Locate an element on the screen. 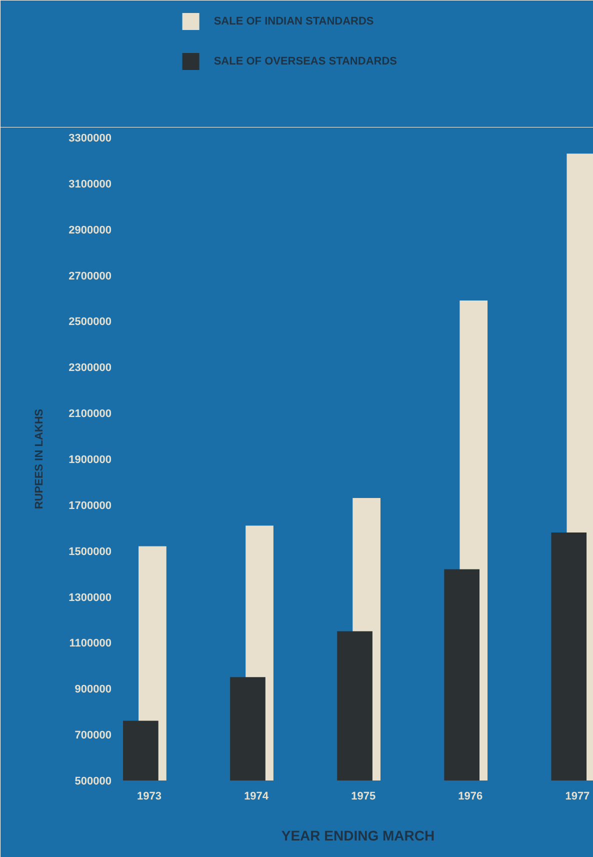  legend-label: SALE OF INDIAN STANDARDS is located at coordinates (294, 22).